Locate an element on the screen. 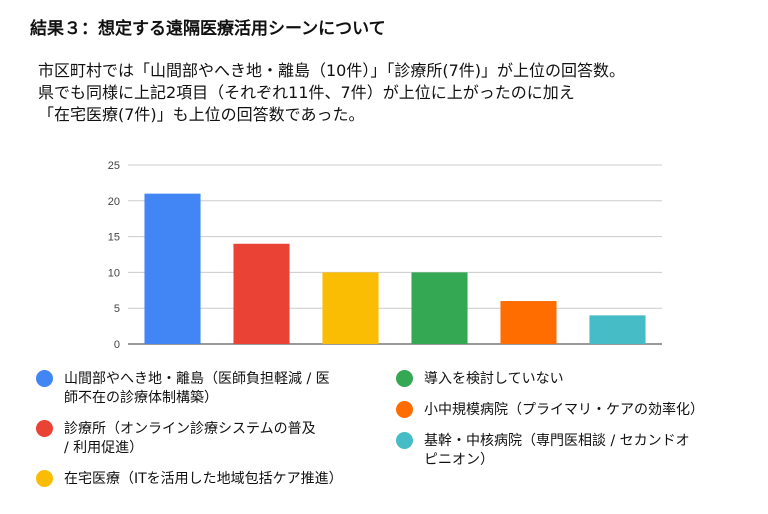  summary-line-1: 市区町村では「山間部やへき地・離島（10件）」「診療所(7件)」が上位の回答数。 is located at coordinates (332, 70).